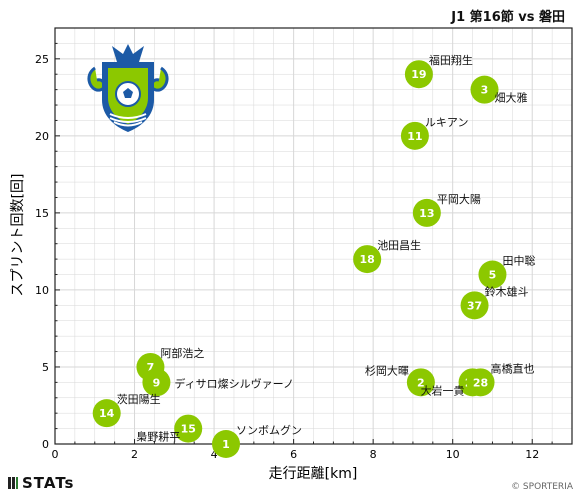 The width and height of the screenshot is (583, 496). What do you see at coordinates (459, 199) in the screenshot?
I see `player-name-label: 平岡大陽` at bounding box center [459, 199].